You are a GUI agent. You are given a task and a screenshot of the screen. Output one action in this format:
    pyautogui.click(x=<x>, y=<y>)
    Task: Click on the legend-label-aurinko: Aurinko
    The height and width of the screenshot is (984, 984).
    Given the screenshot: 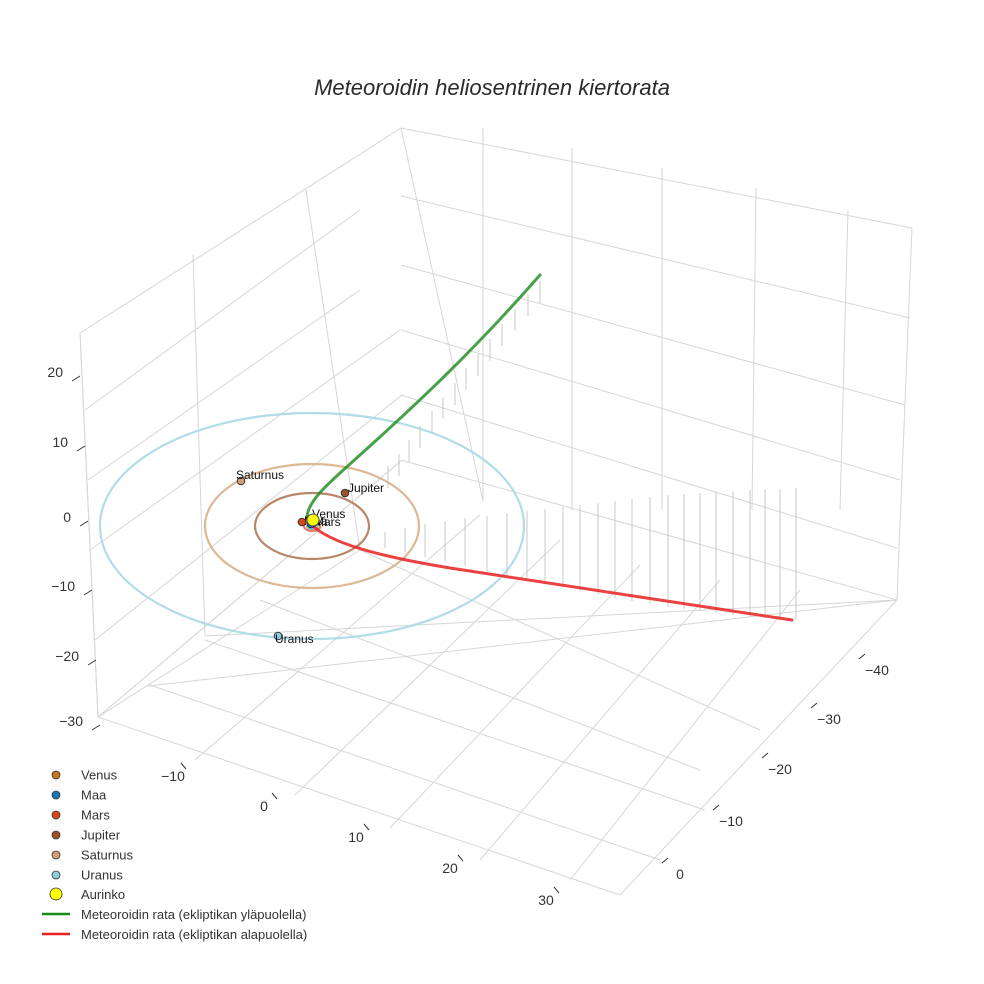 What is the action you would take?
    pyautogui.click(x=103, y=894)
    